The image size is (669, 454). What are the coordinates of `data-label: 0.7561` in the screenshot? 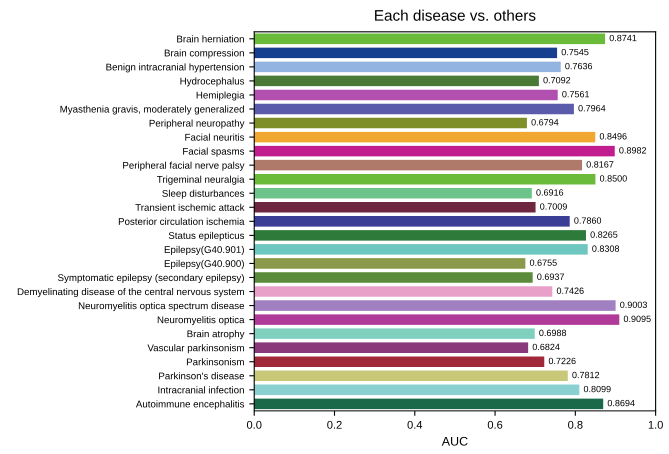 It's located at (576, 94).